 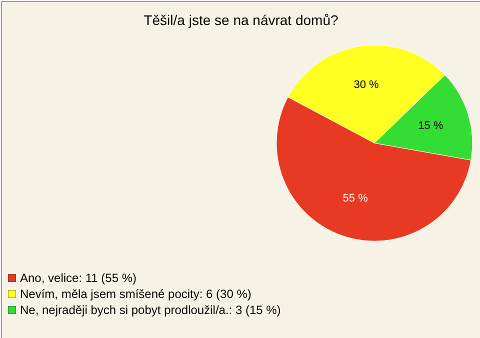 I want to click on data-label: 55 %, so click(x=355, y=198).